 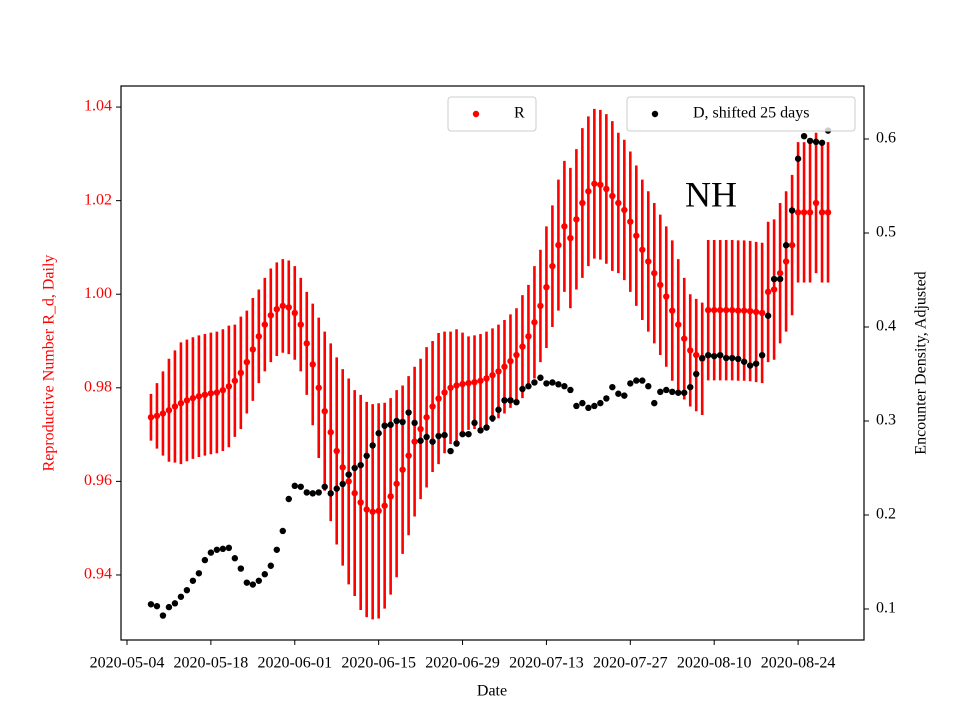 What do you see at coordinates (127, 663) in the screenshot?
I see `x-tick-label: 2020-05-04` at bounding box center [127, 663].